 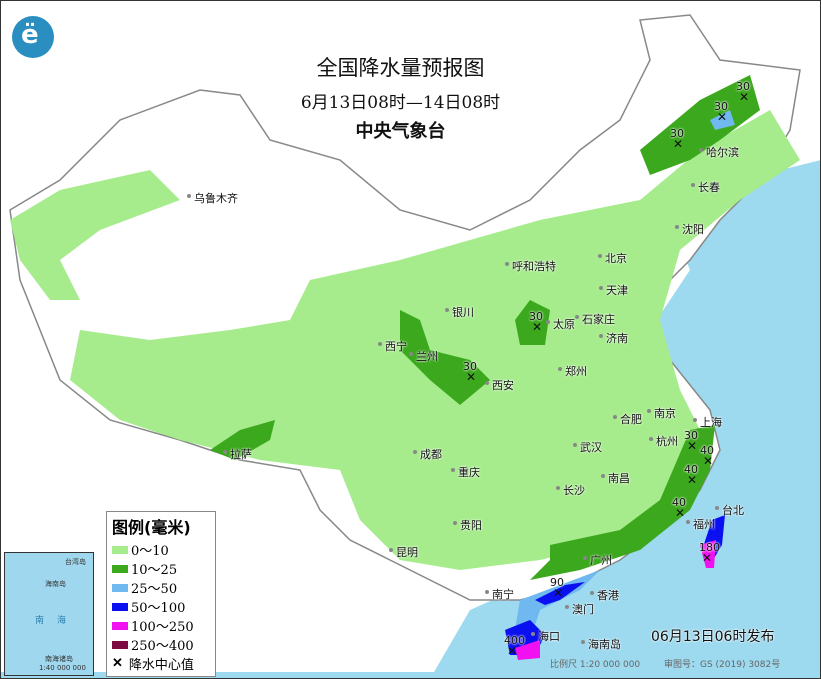 I want to click on rain-100-250-taiwan, so click(x=708, y=554).